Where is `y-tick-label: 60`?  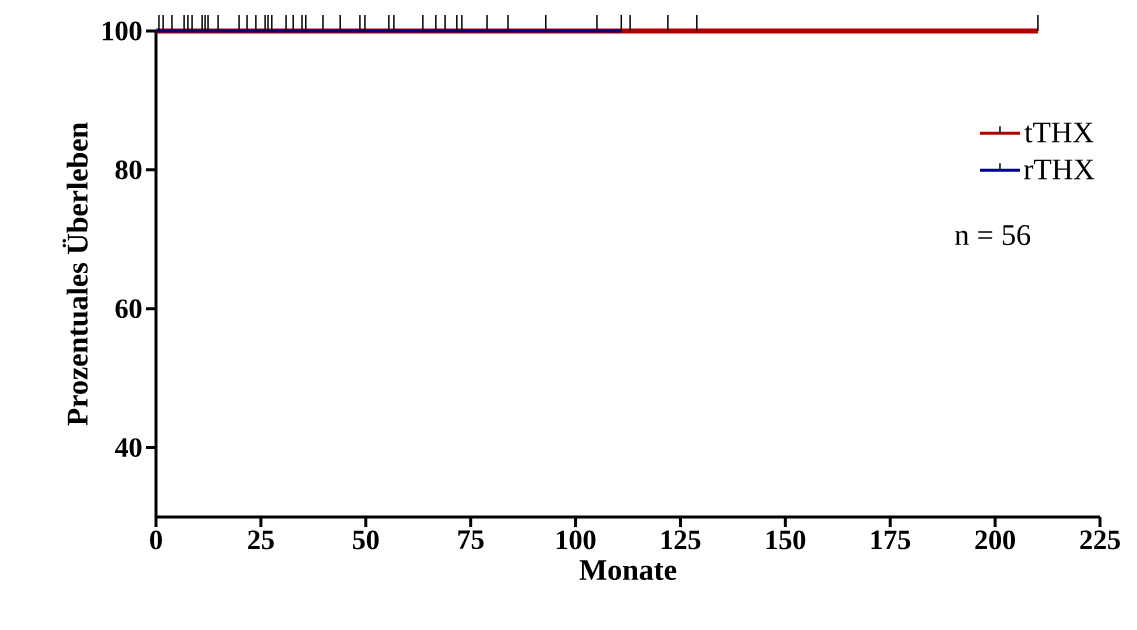 y-tick-label: 60 is located at coordinates (128, 309).